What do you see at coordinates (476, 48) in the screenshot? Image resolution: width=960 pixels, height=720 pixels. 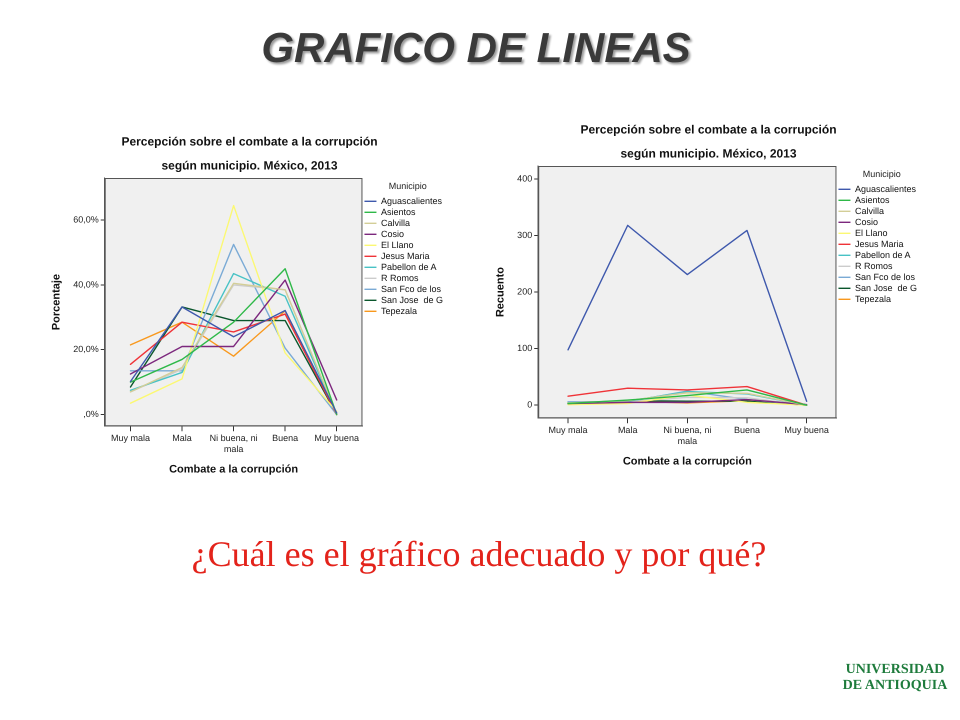 I see `text: GRAFICO DE LINEAS` at bounding box center [476, 48].